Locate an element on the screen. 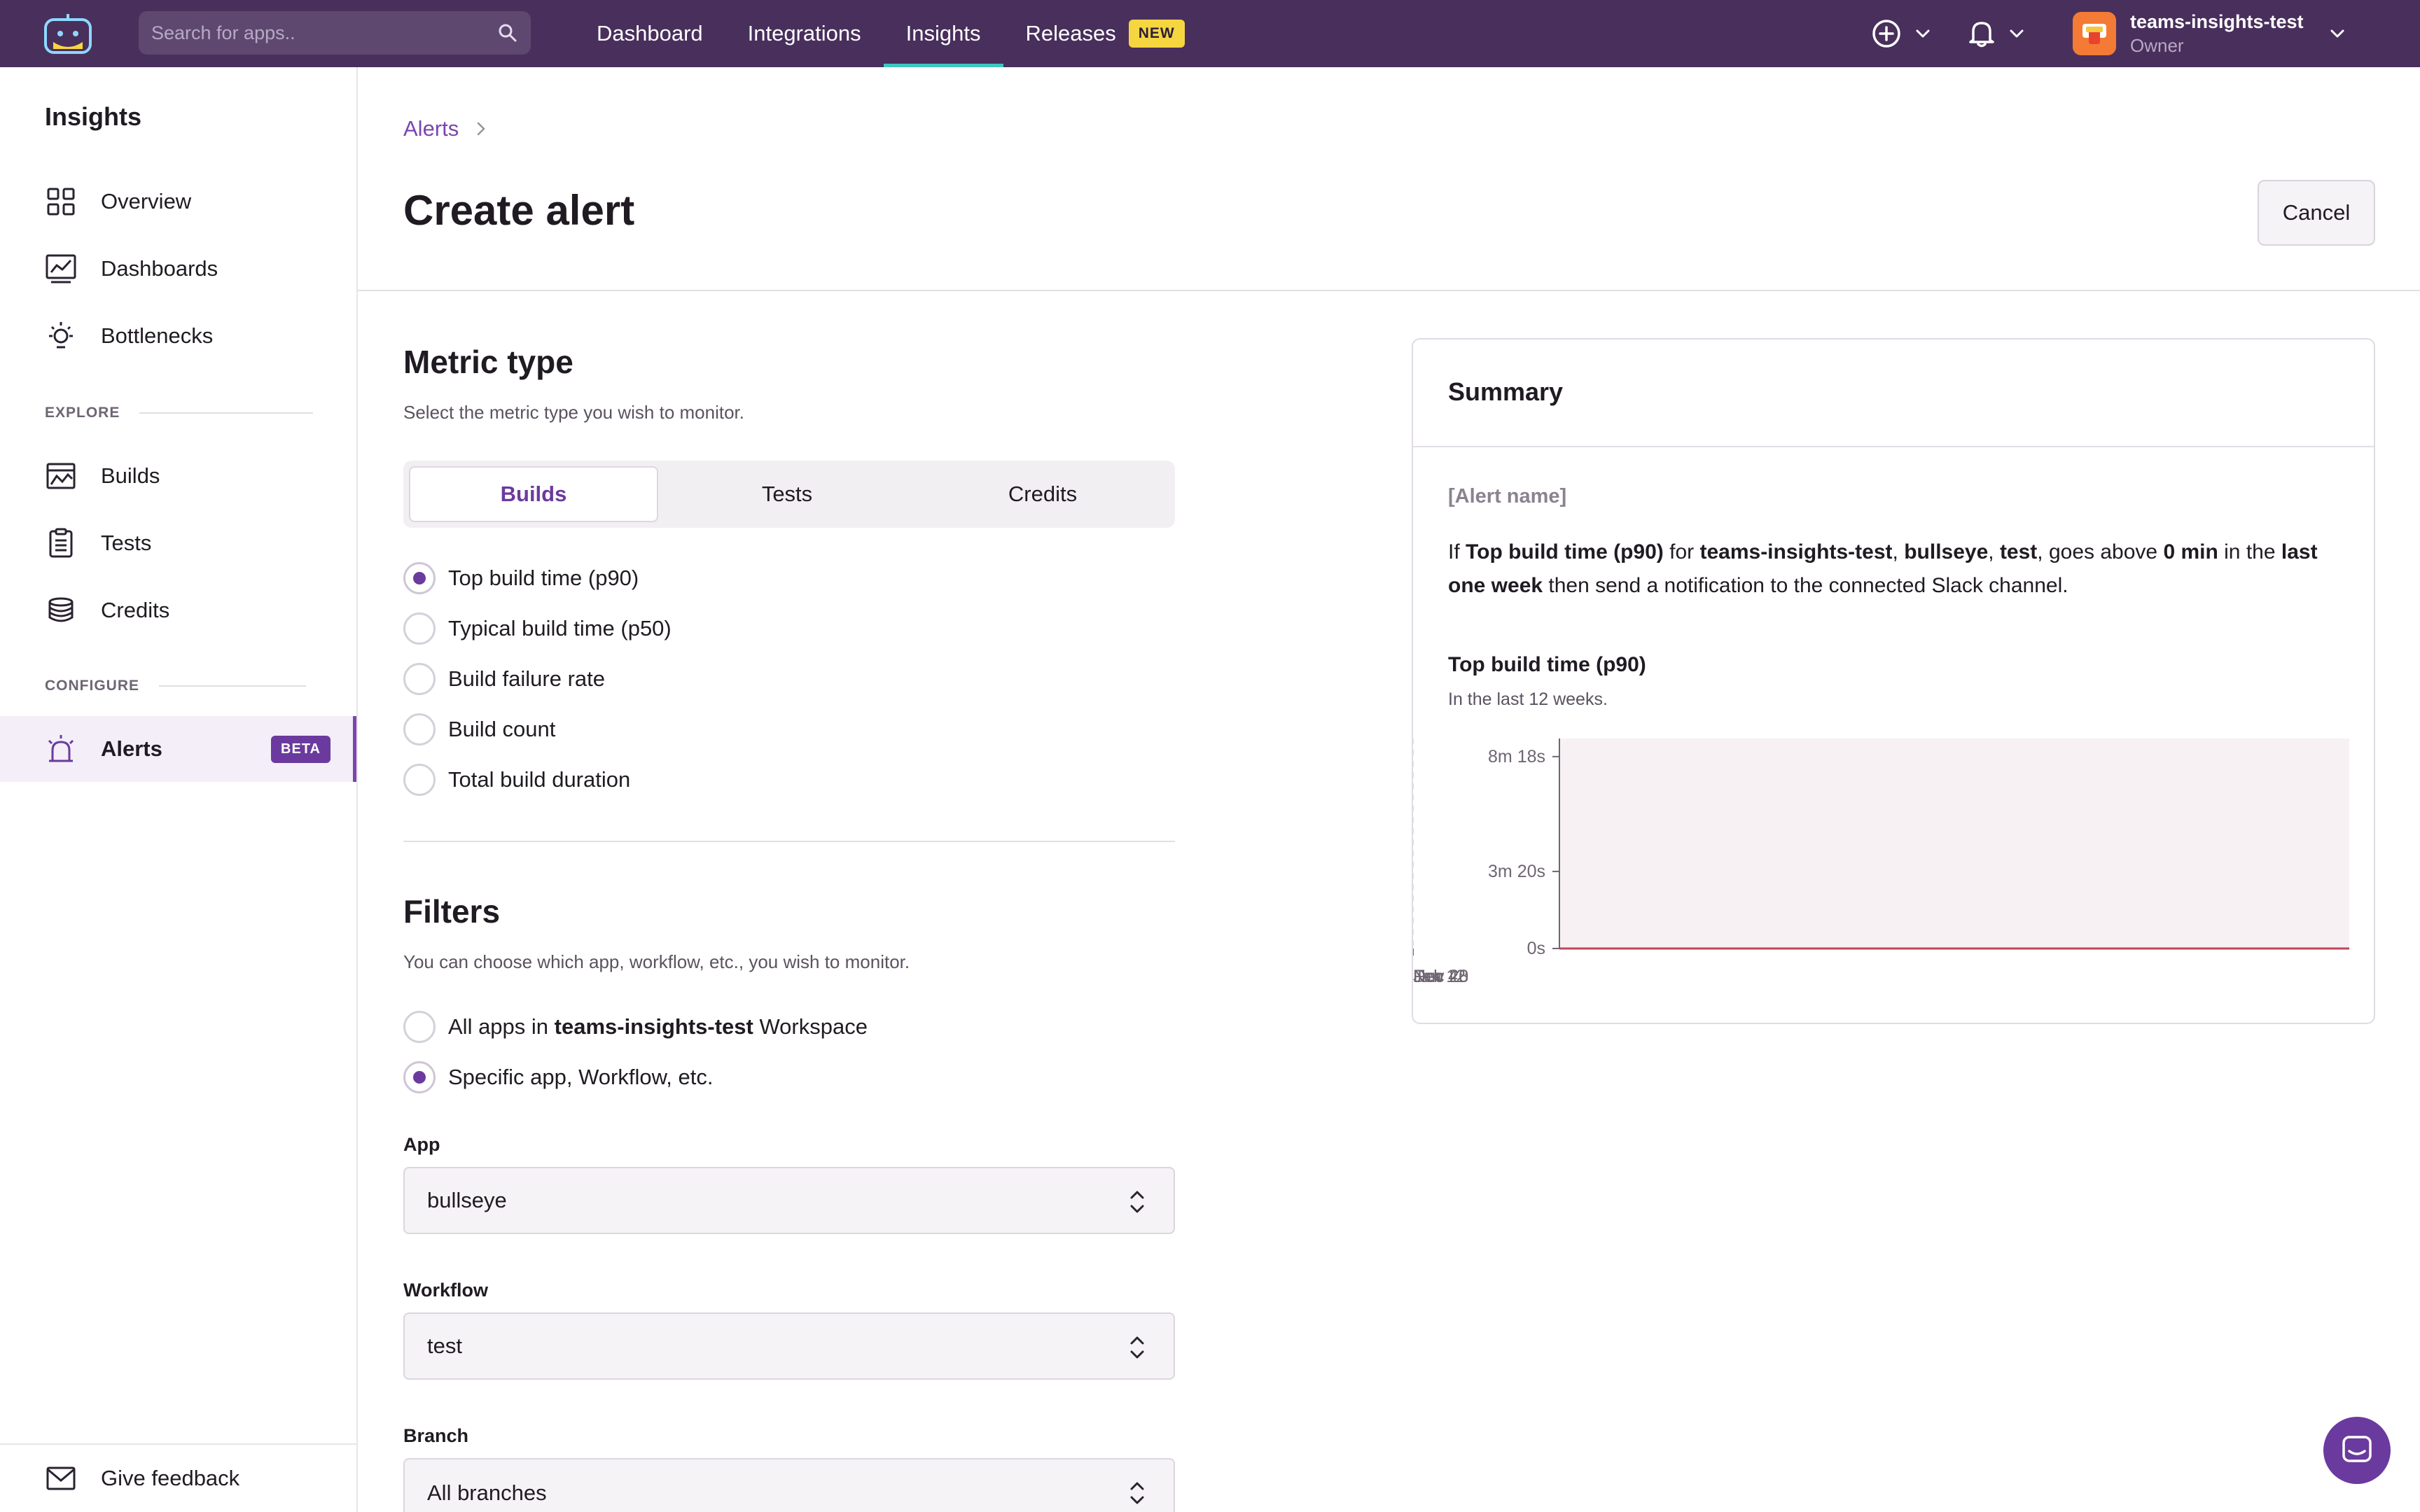 The width and height of the screenshot is (2420, 1512). tab-tests: Tests is located at coordinates (787, 494).